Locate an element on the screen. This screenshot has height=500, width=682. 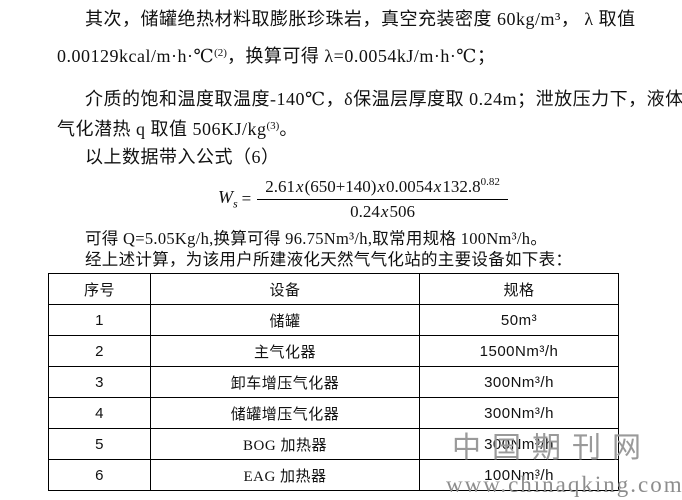
paragraph-1-line-2-text: 0.00129kcal/m·h·℃ is located at coordinates (136, 56).